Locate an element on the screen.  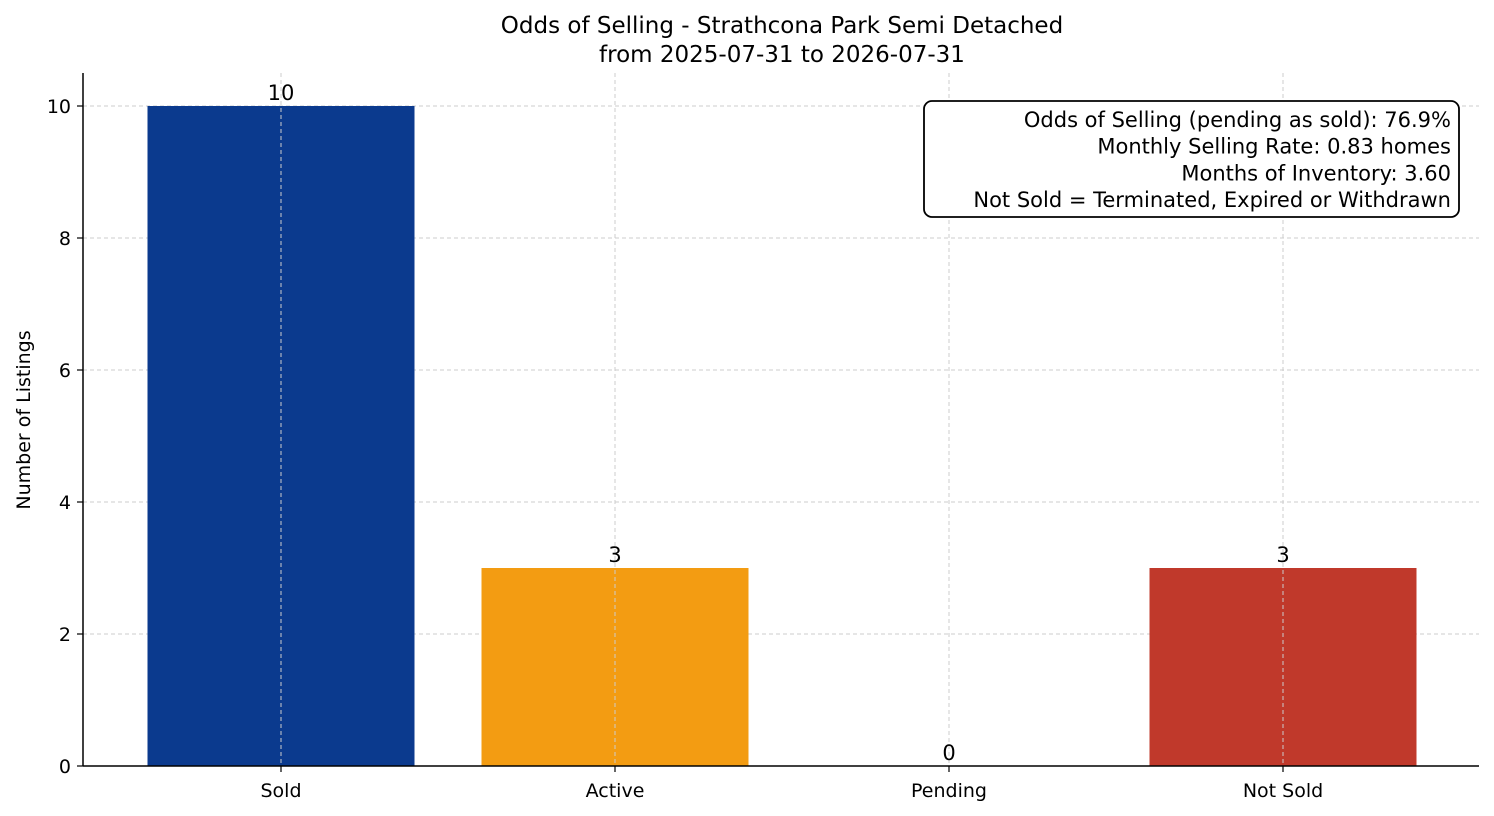
x-tick-label-0: Sold is located at coordinates (280, 791).